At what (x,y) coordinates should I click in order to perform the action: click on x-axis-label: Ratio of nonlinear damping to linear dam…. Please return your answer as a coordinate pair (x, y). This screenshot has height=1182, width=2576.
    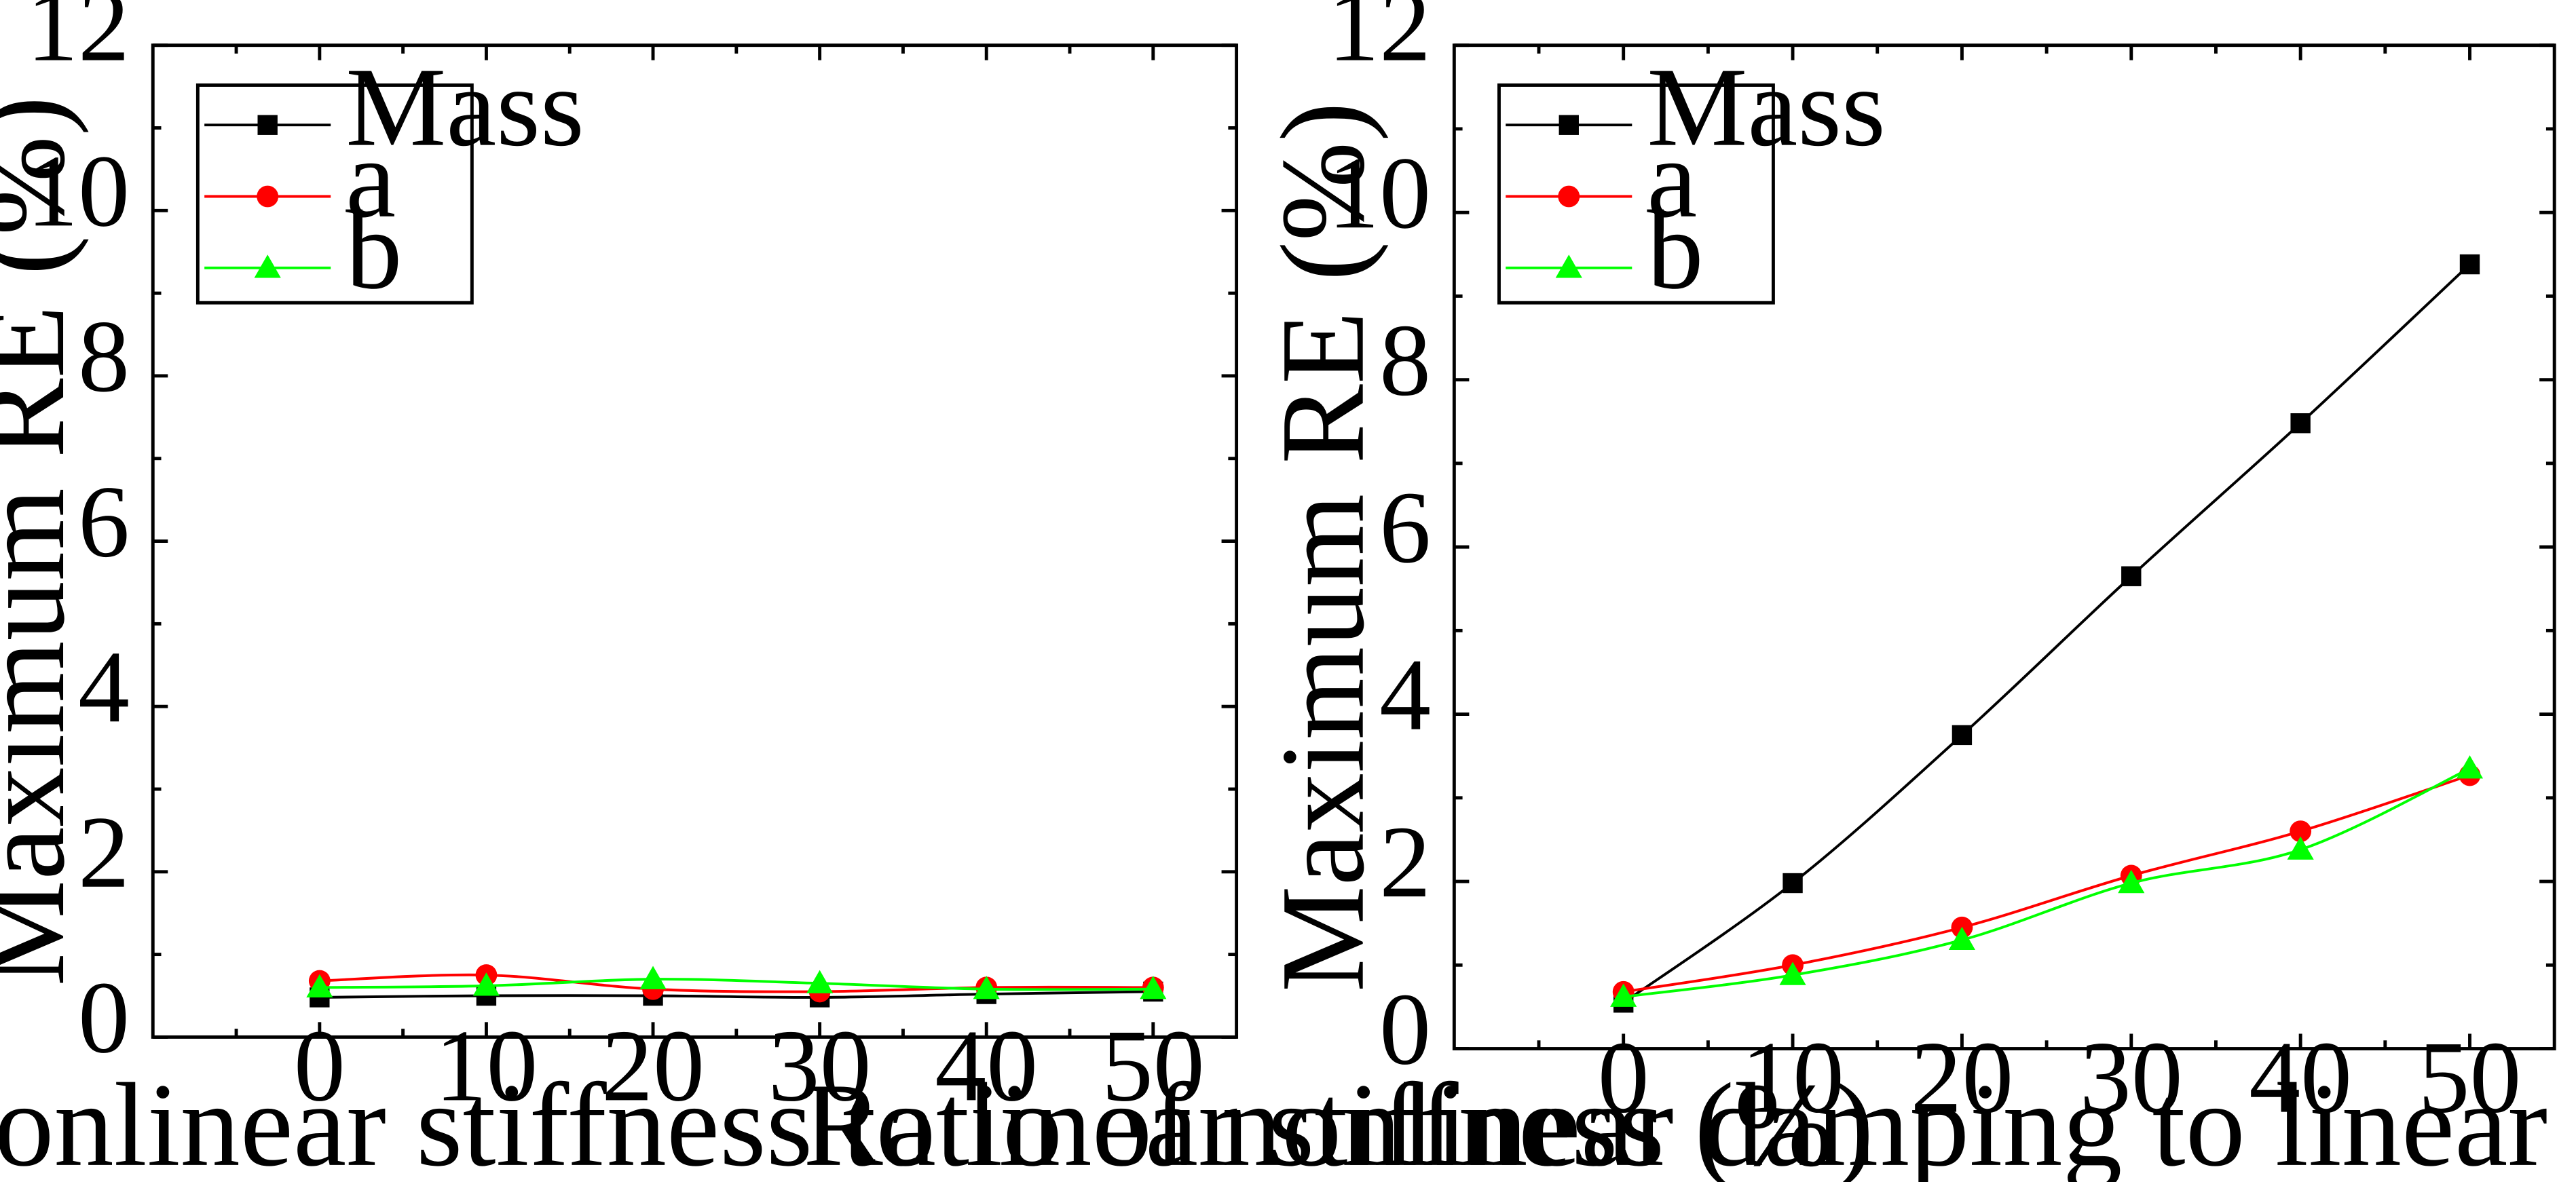
    Looking at the image, I should click on (1690, 1120).